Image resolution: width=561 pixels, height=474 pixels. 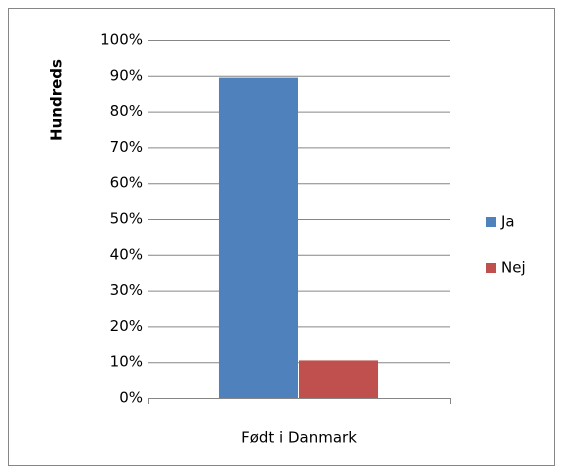 What do you see at coordinates (126, 75) in the screenshot?
I see `y-tick-label: 90%` at bounding box center [126, 75].